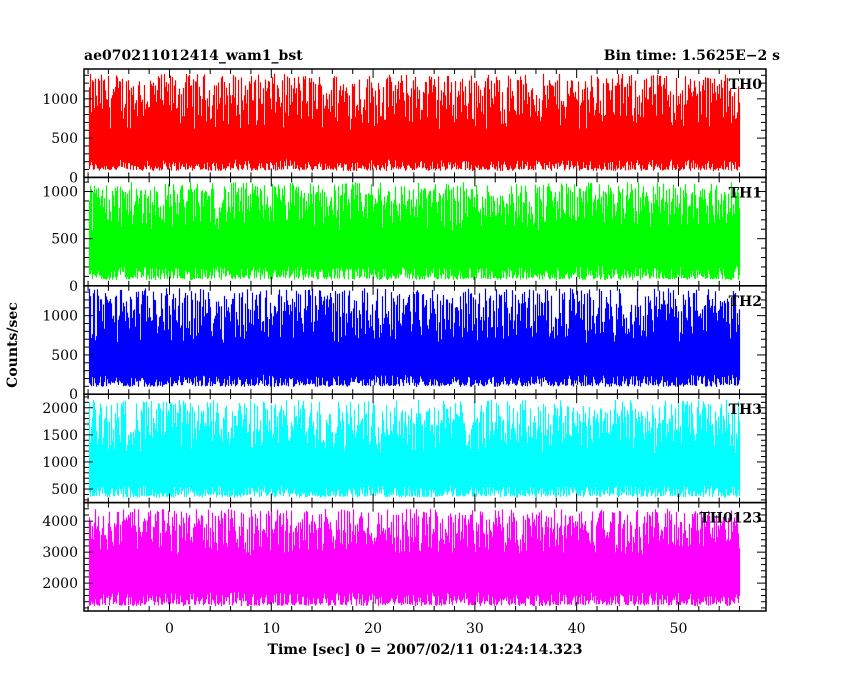 The width and height of the screenshot is (850, 680). I want to click on y-axis-label: Counts/sec, so click(13, 345).